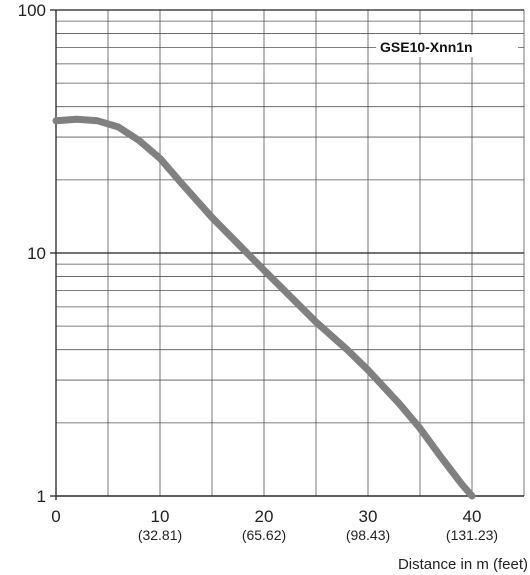 The height and width of the screenshot is (575, 530). What do you see at coordinates (160, 516) in the screenshot?
I see `x-tick-label: 10` at bounding box center [160, 516].